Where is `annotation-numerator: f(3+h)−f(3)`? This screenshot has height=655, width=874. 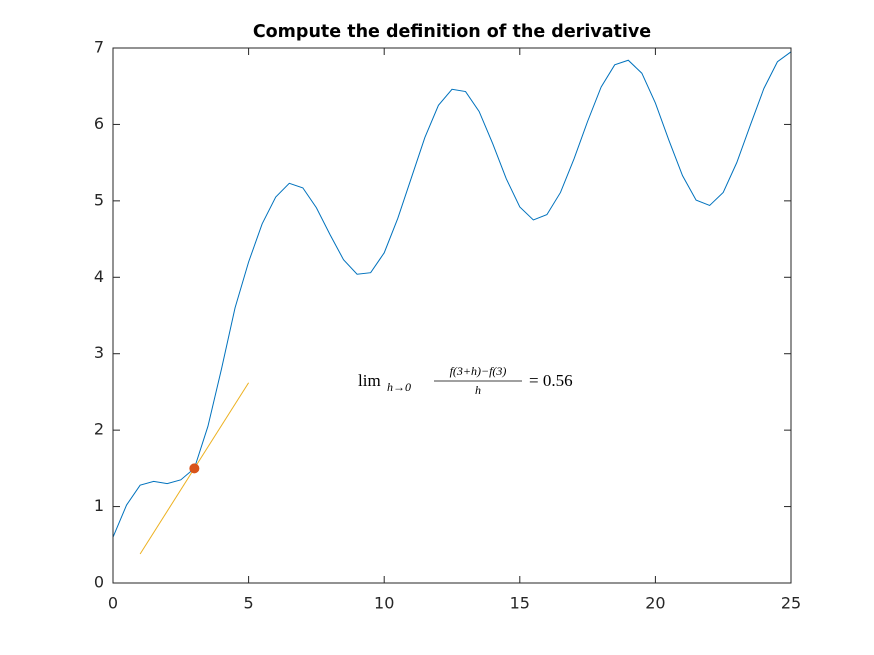
annotation-numerator: f(3+h)−f(3) is located at coordinates (478, 371).